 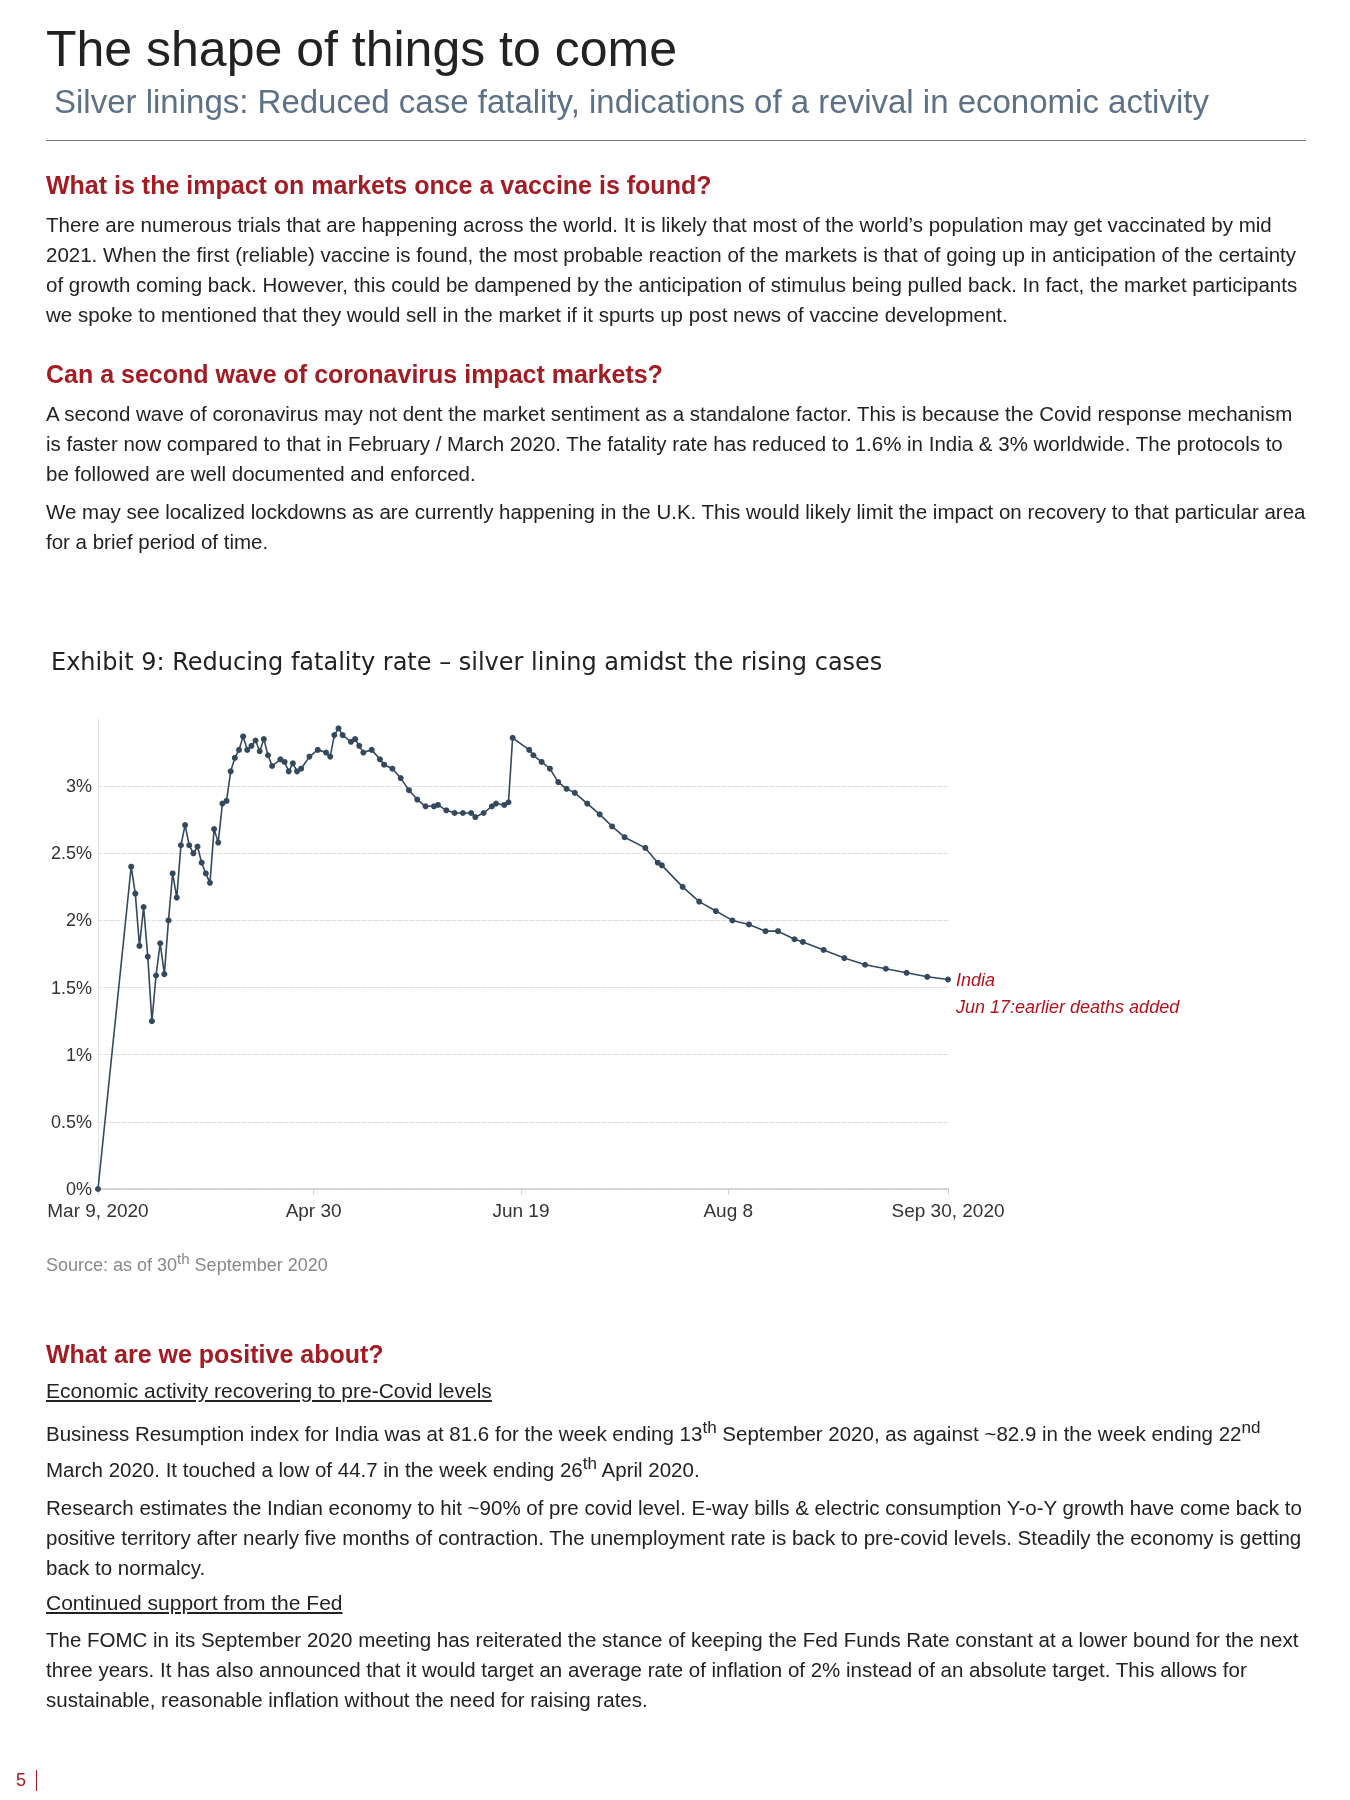 What do you see at coordinates (78, 1054) in the screenshot?
I see `y-tick-label: 1%` at bounding box center [78, 1054].